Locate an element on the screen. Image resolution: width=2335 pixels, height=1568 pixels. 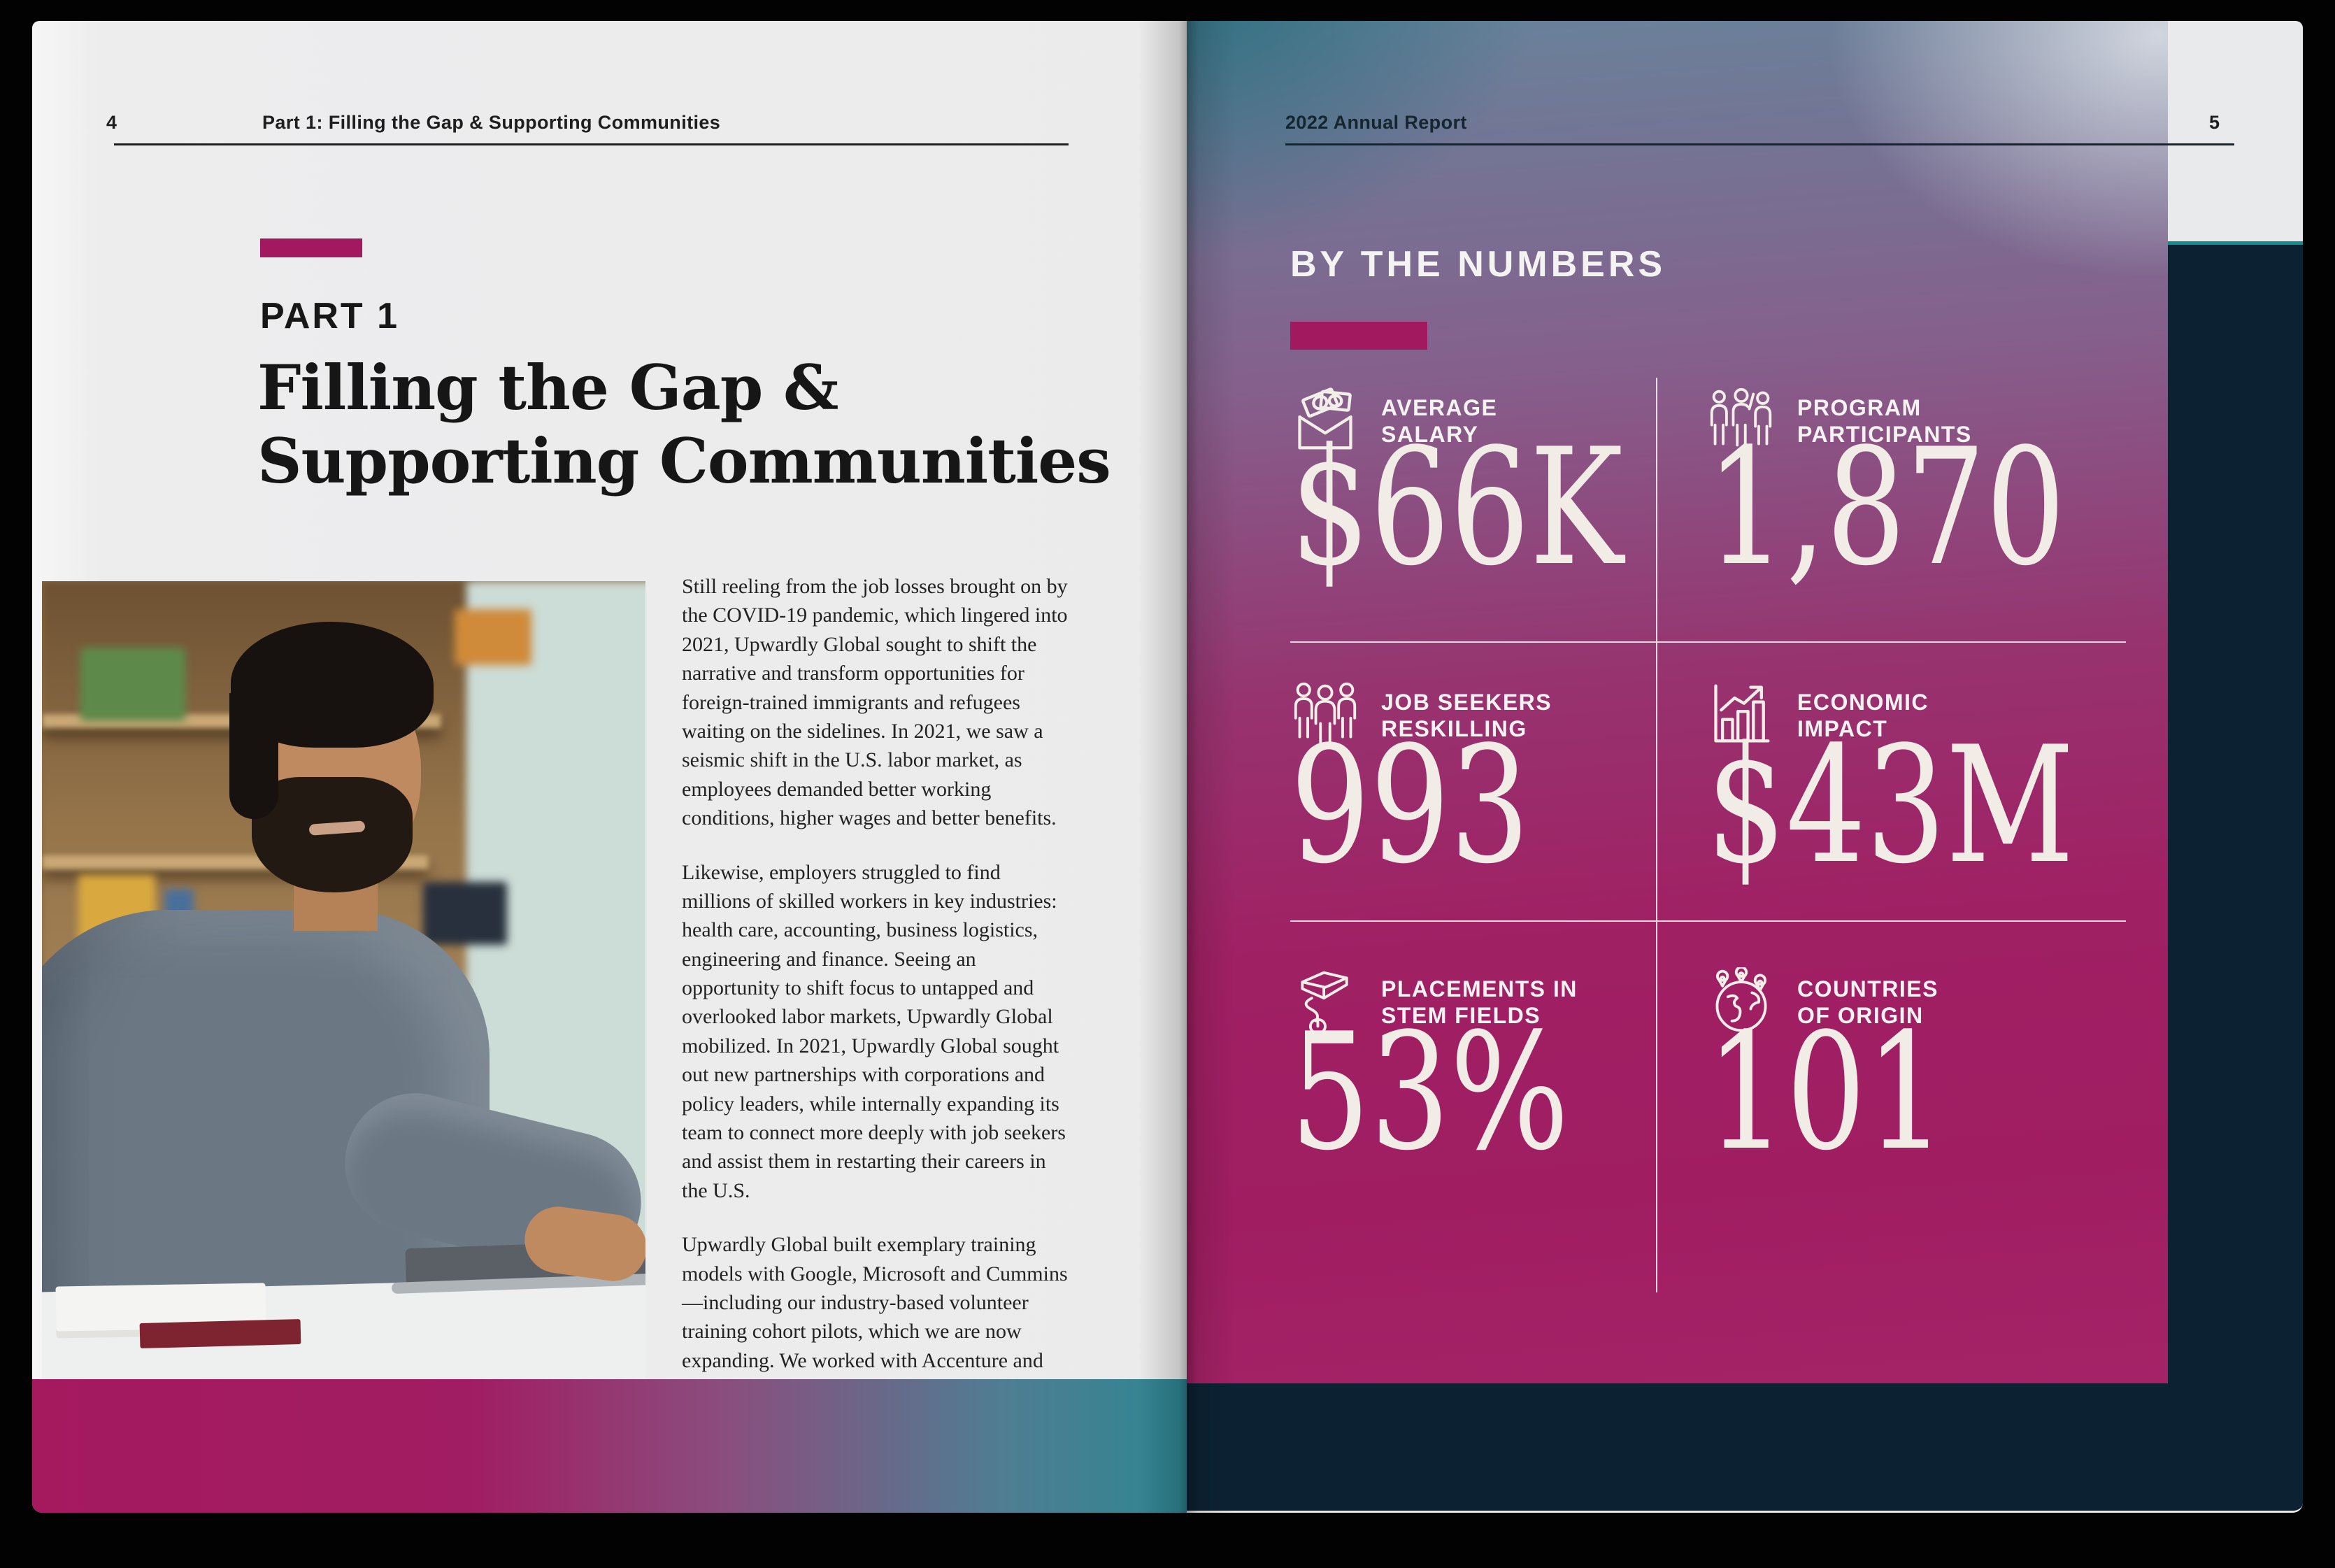
stat-value: 101 is located at coordinates (1826, 1092).